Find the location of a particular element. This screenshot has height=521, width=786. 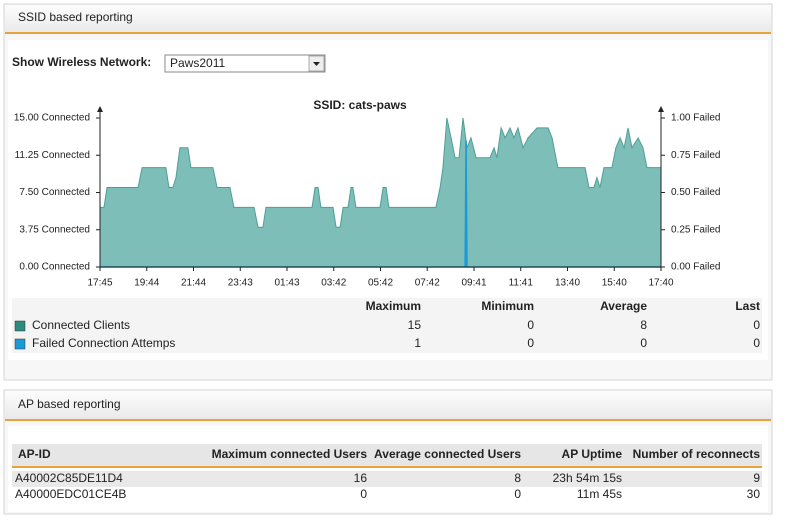

filter-label: Show Wireless Network: is located at coordinates (81, 62).